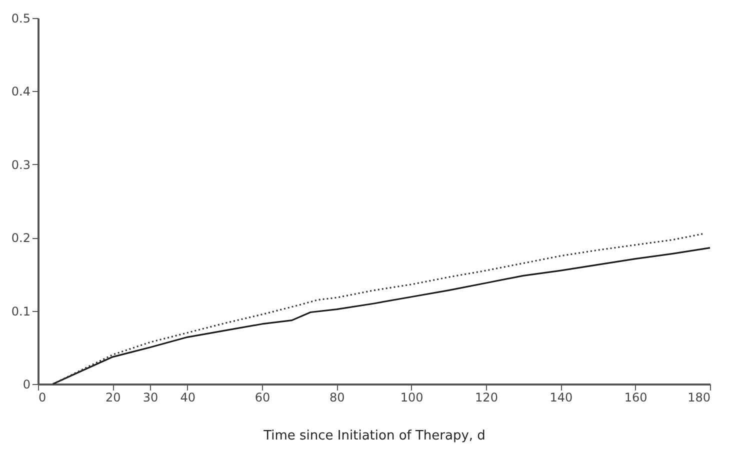 This screenshot has height=468, width=742. Describe the element at coordinates (20, 238) in the screenshot. I see `y-tick-label: 0.2` at that location.